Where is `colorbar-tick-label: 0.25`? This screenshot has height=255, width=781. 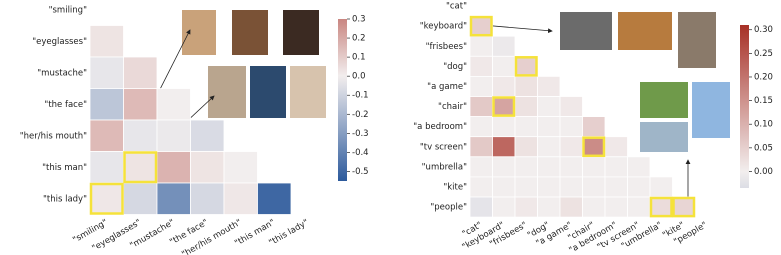 colorbar-tick-label: 0.25 is located at coordinates (763, 54).